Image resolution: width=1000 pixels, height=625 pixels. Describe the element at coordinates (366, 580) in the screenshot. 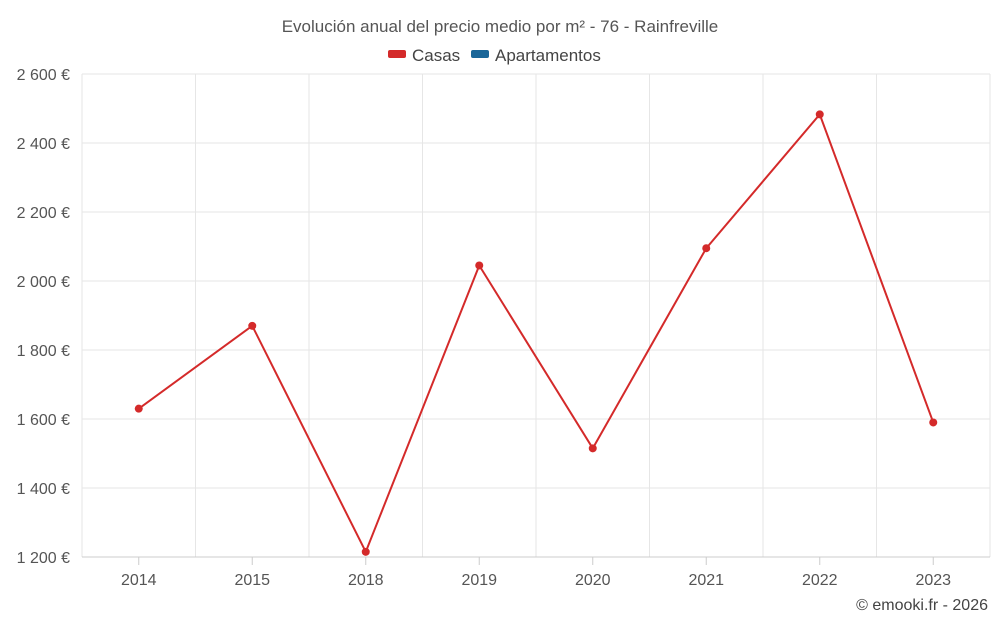

I see `x-tick-label: 2018` at that location.